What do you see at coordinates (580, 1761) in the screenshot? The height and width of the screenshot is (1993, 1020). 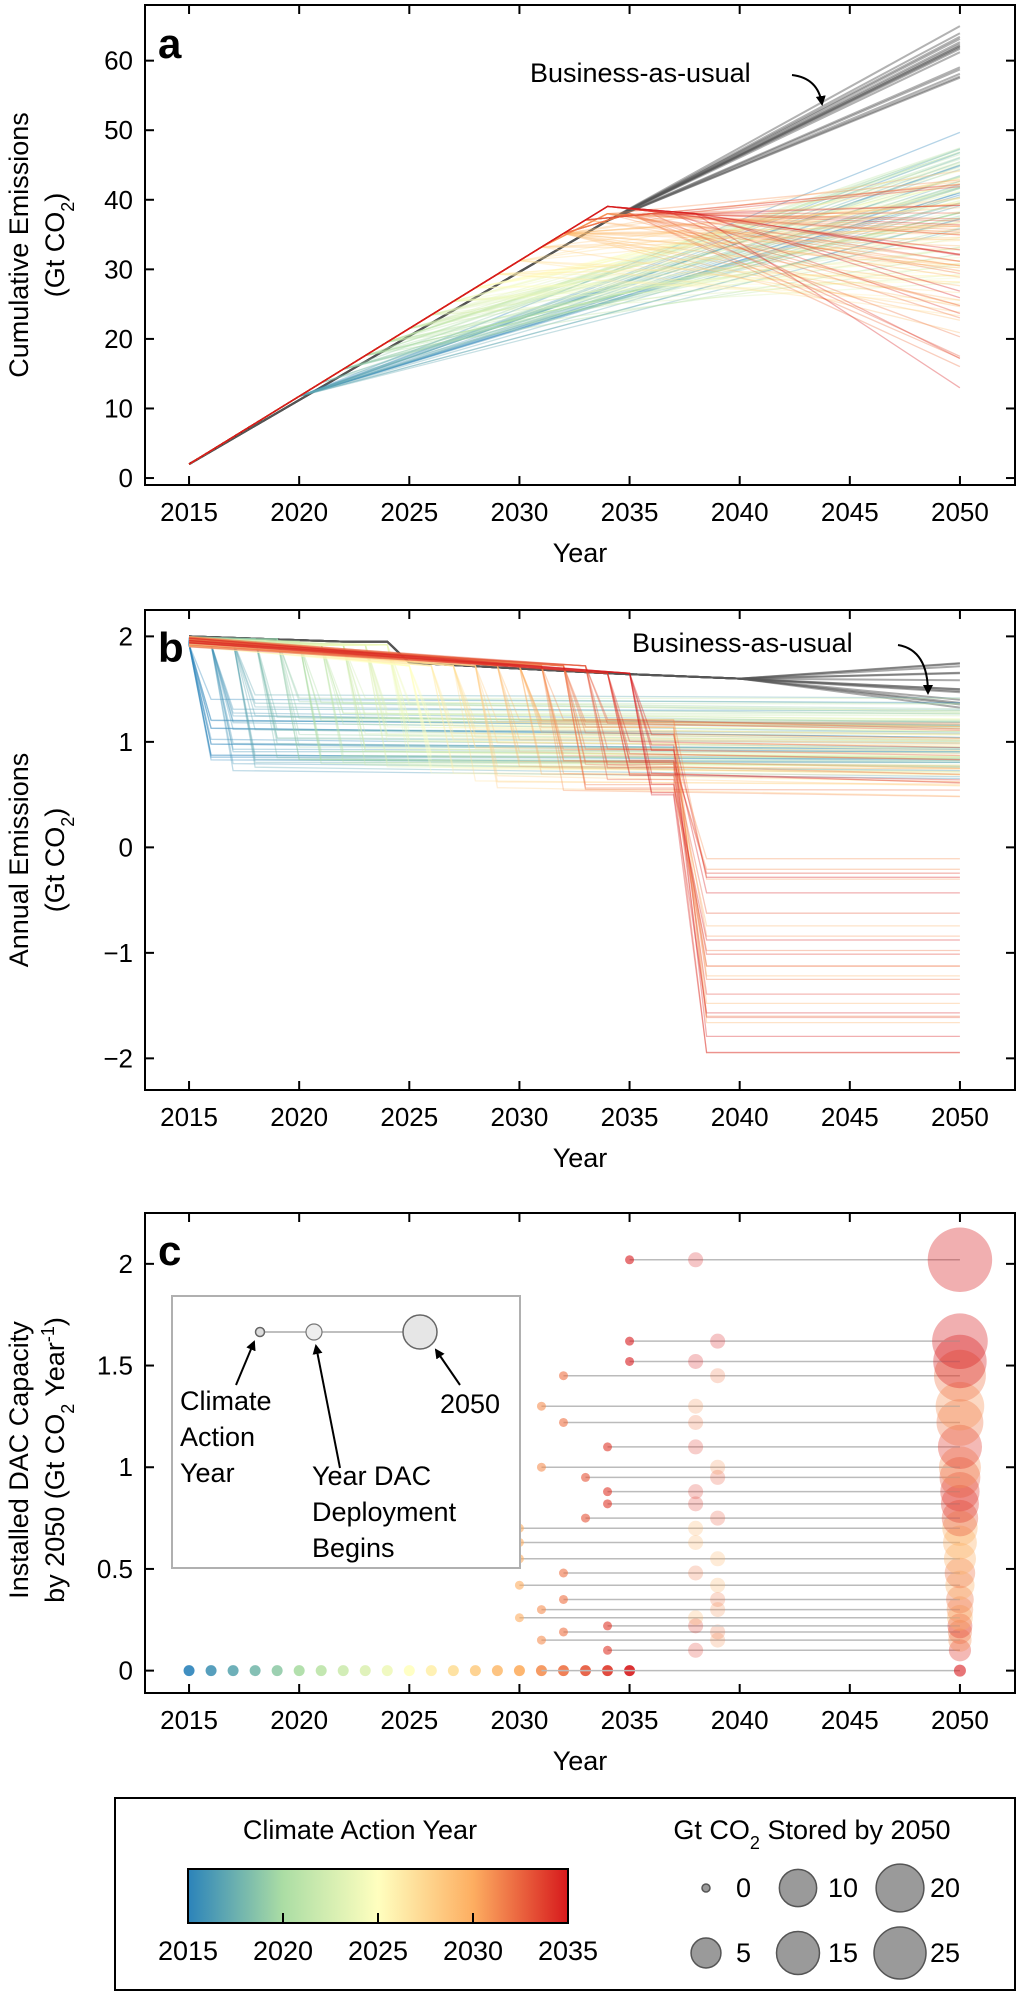 I see `panel-c-xlabel: Year` at bounding box center [580, 1761].